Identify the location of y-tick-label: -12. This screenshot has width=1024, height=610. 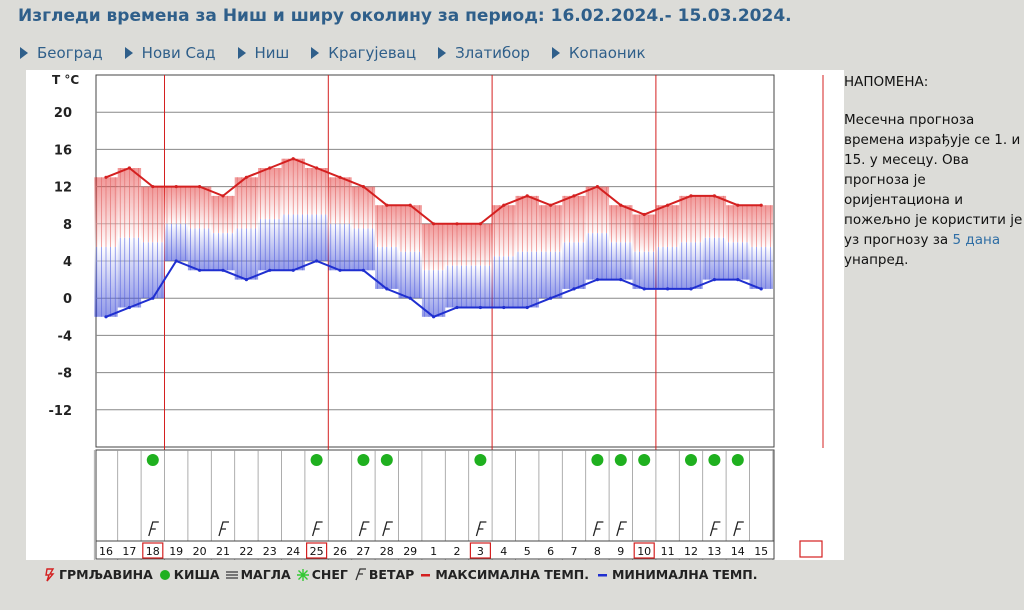
(61, 411).